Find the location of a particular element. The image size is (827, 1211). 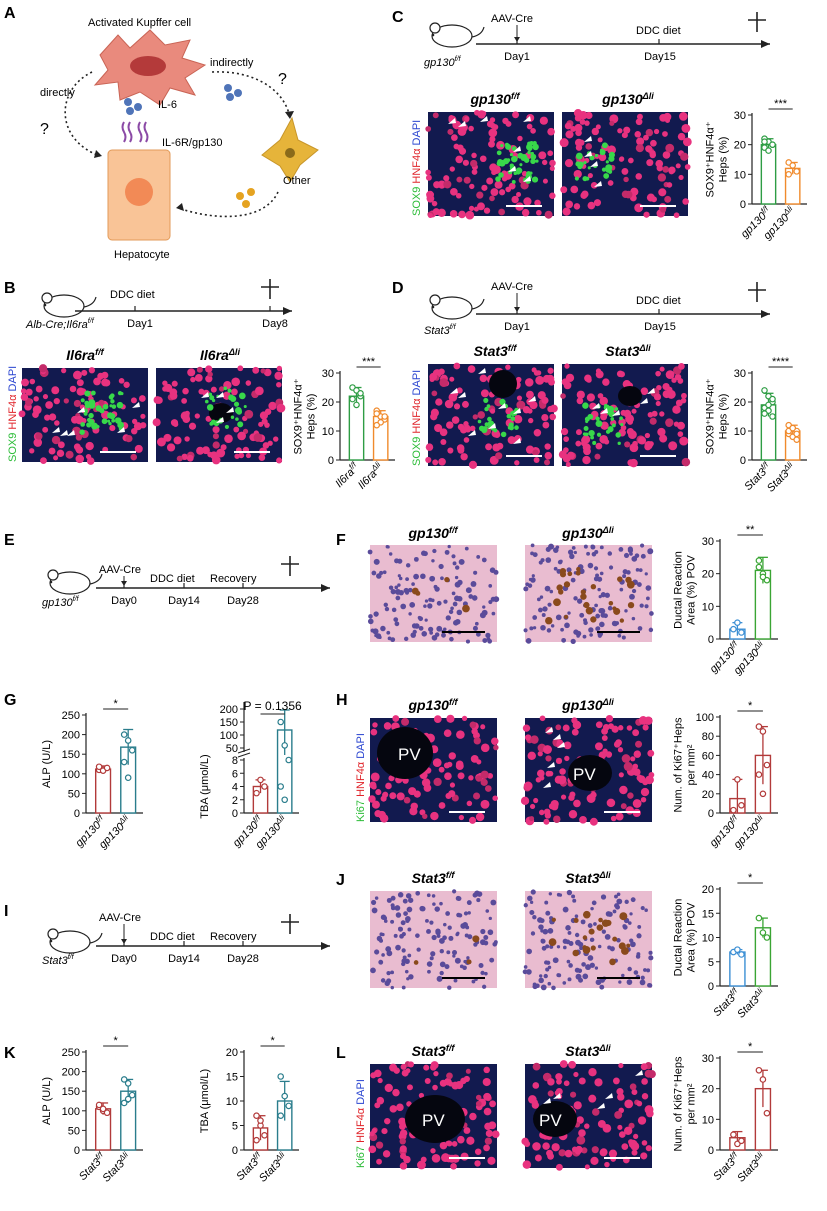

panel-letter-J: J is located at coordinates (340, 880).